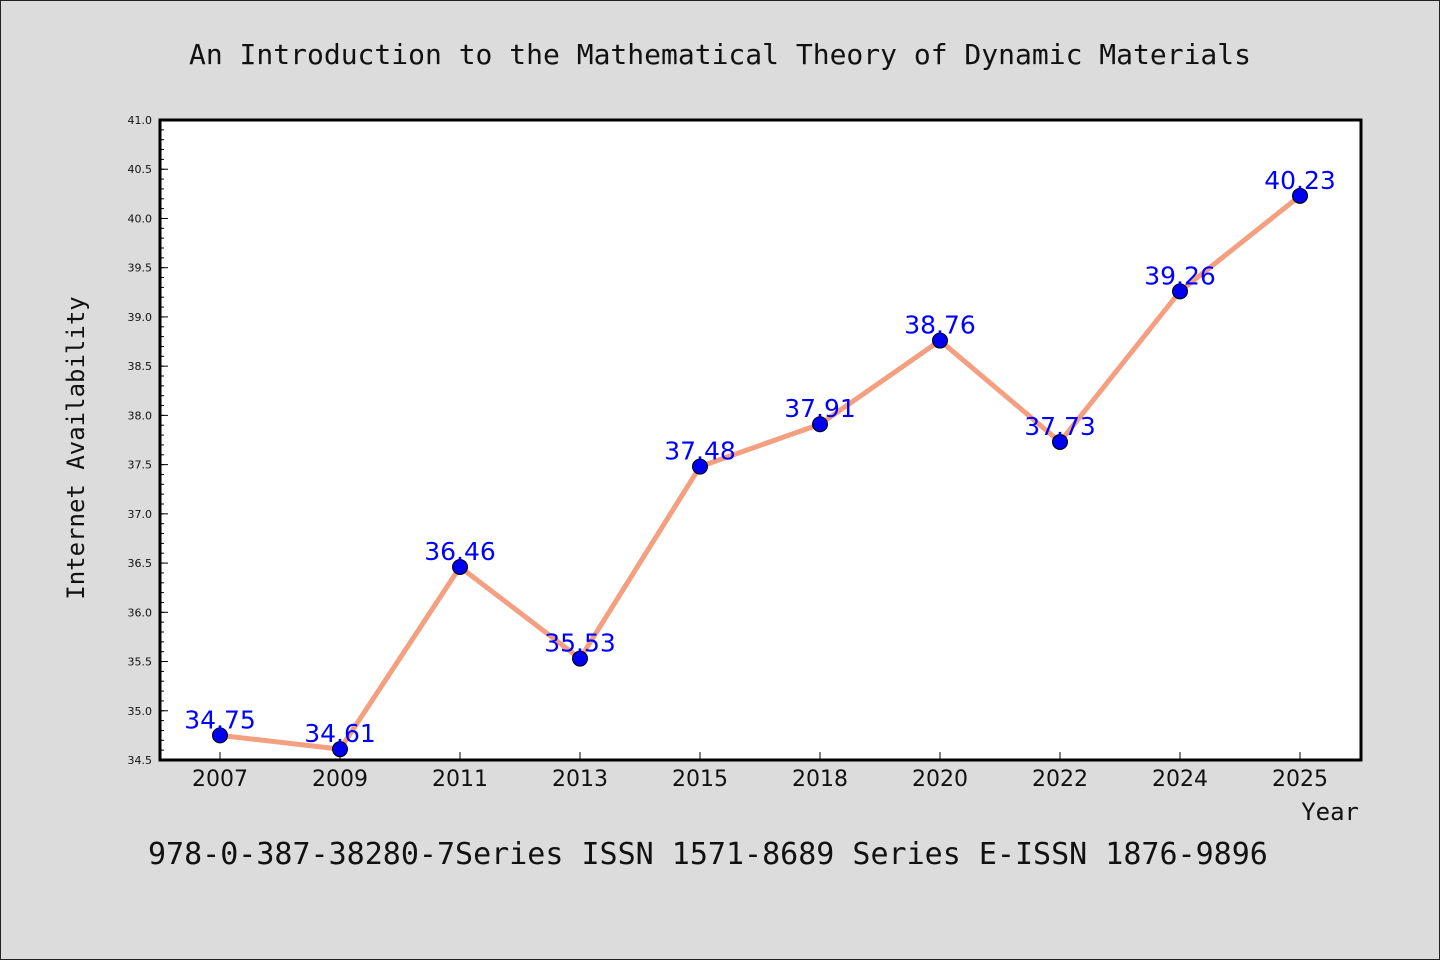 The width and height of the screenshot is (1440, 960). I want to click on data-label: 35.53, so click(580, 643).